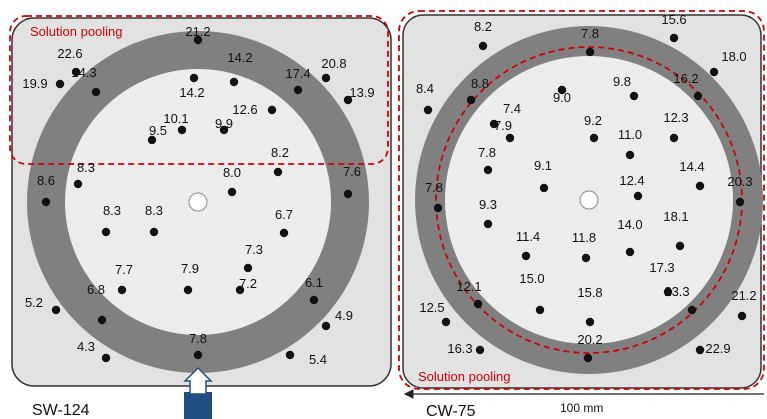 This screenshot has width=767, height=419. Describe the element at coordinates (717, 348) in the screenshot. I see `right-point-label: 22.9` at that location.